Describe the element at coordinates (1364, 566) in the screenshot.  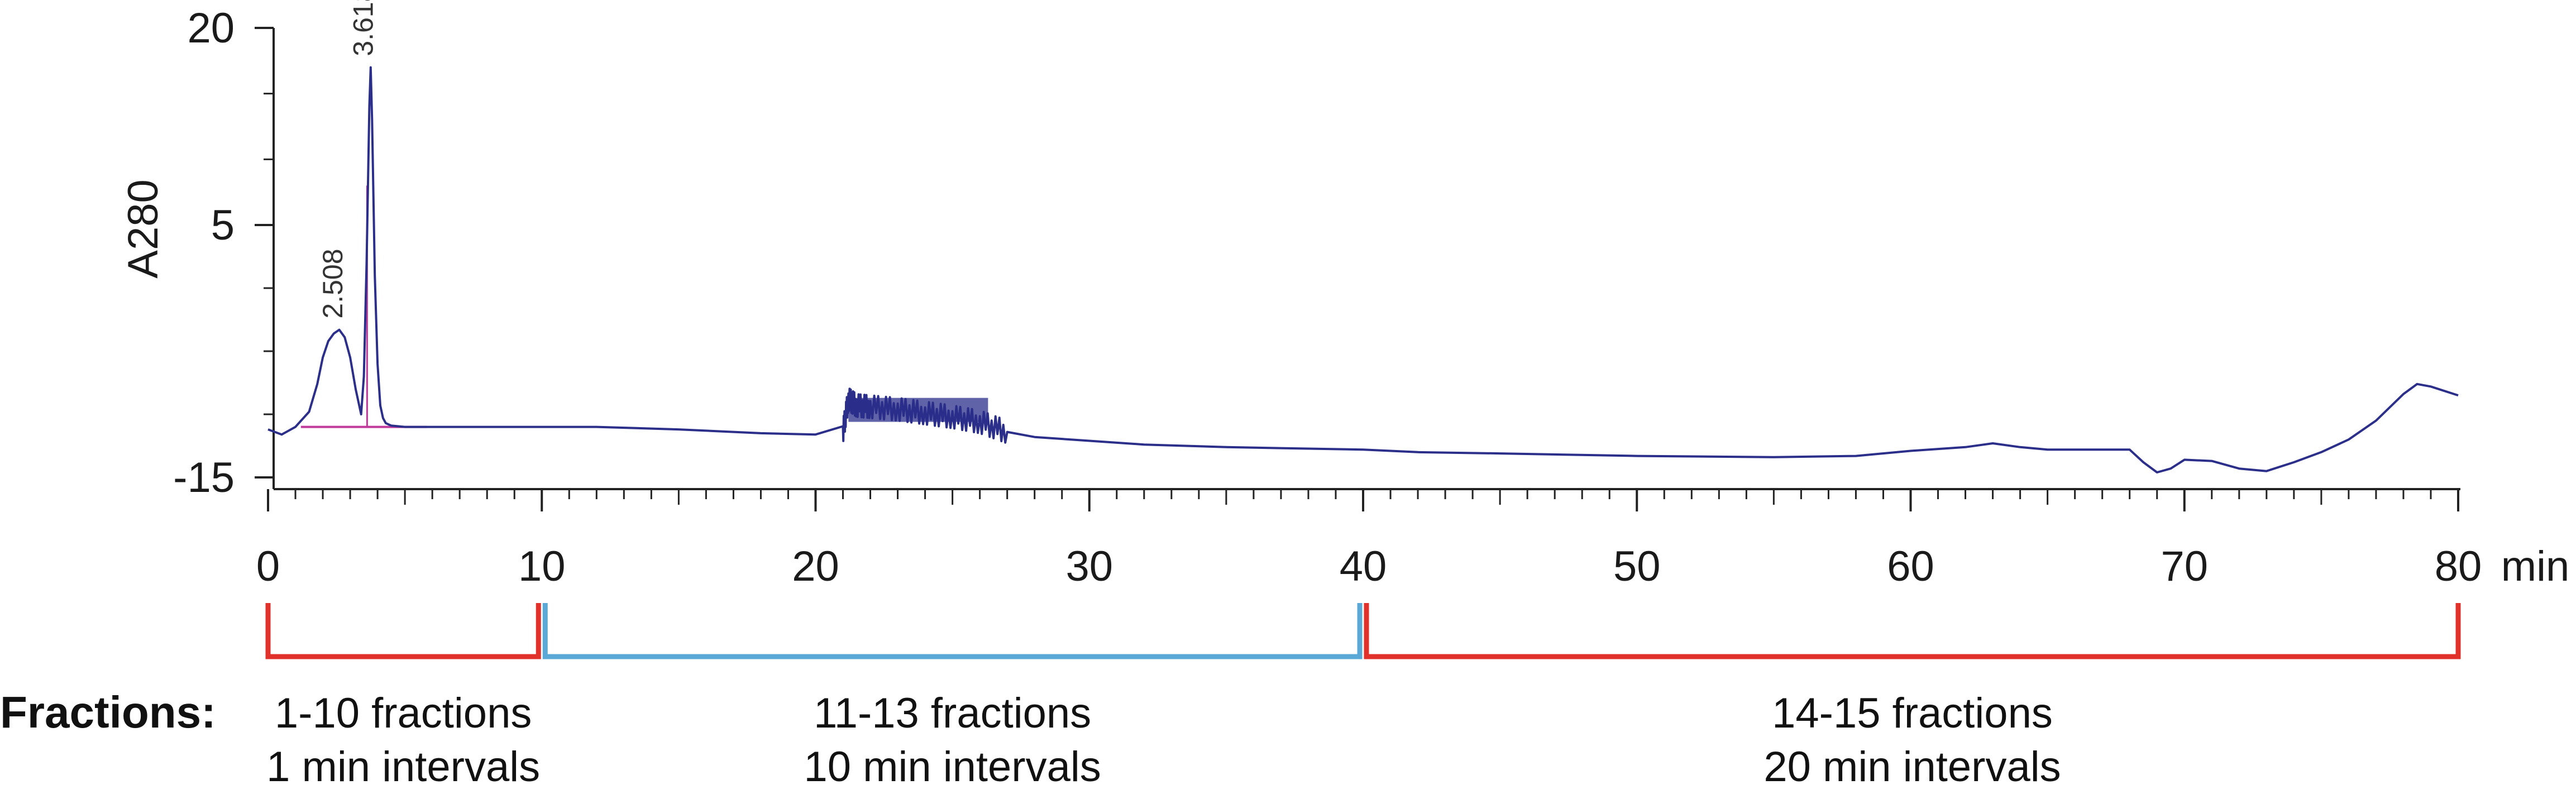
I see `x-tick-label: 40` at that location.